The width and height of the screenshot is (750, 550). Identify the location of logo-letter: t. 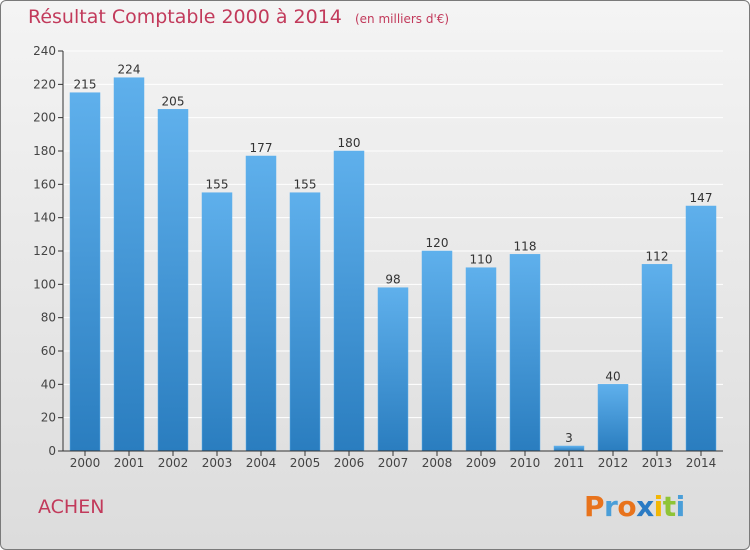
(669, 506).